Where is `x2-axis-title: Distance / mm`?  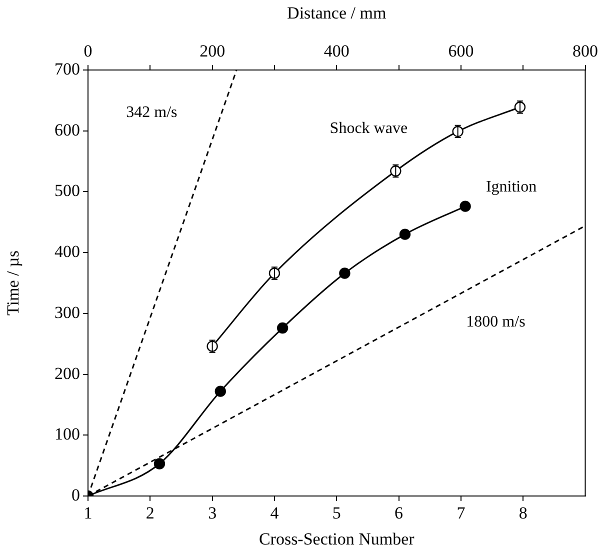
x2-axis-title: Distance / mm is located at coordinates (336, 13).